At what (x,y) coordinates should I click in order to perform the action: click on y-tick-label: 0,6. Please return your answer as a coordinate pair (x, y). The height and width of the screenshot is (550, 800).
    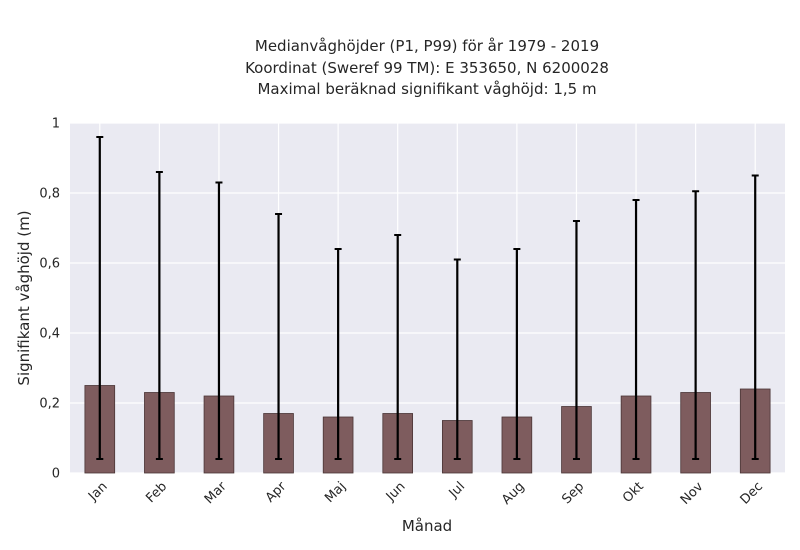
    Looking at the image, I should click on (49, 264).